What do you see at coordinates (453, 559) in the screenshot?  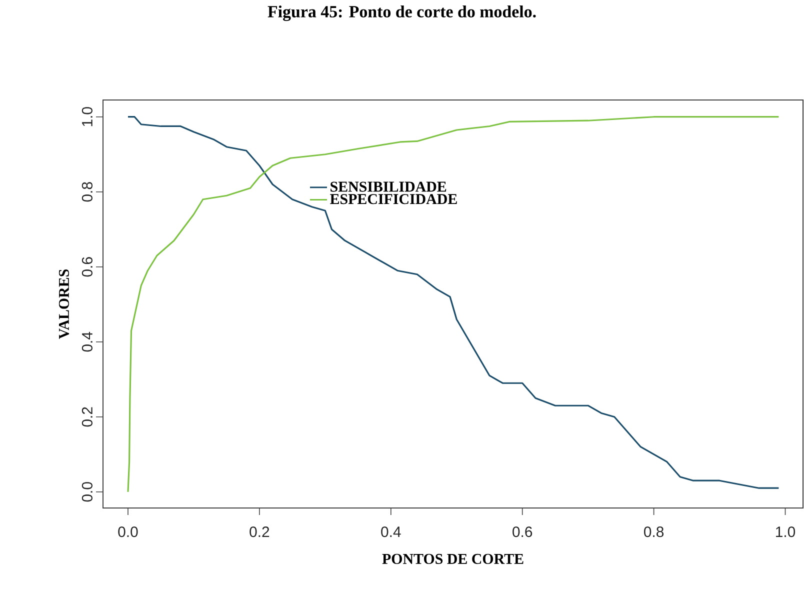 I see `x-axis-title: PONTOS DE CORTE` at bounding box center [453, 559].